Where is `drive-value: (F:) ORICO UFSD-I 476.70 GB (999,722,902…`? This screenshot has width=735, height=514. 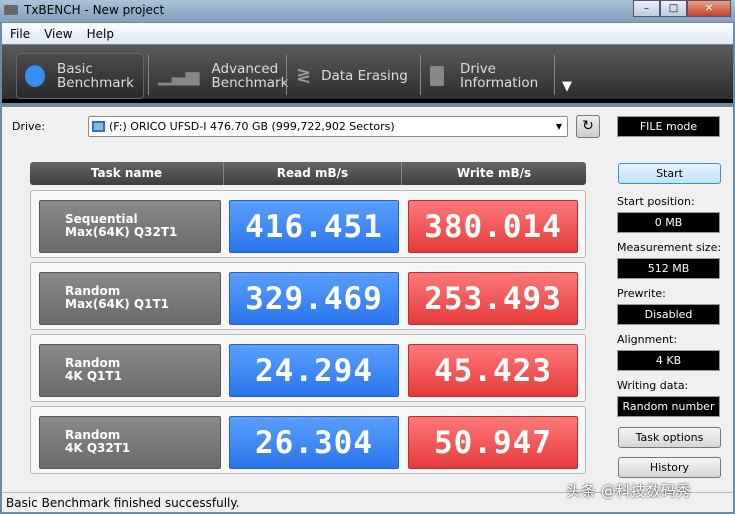
drive-value: (F:) ORICO UFSD-I 476.70 GB (999,722,902… is located at coordinates (252, 126).